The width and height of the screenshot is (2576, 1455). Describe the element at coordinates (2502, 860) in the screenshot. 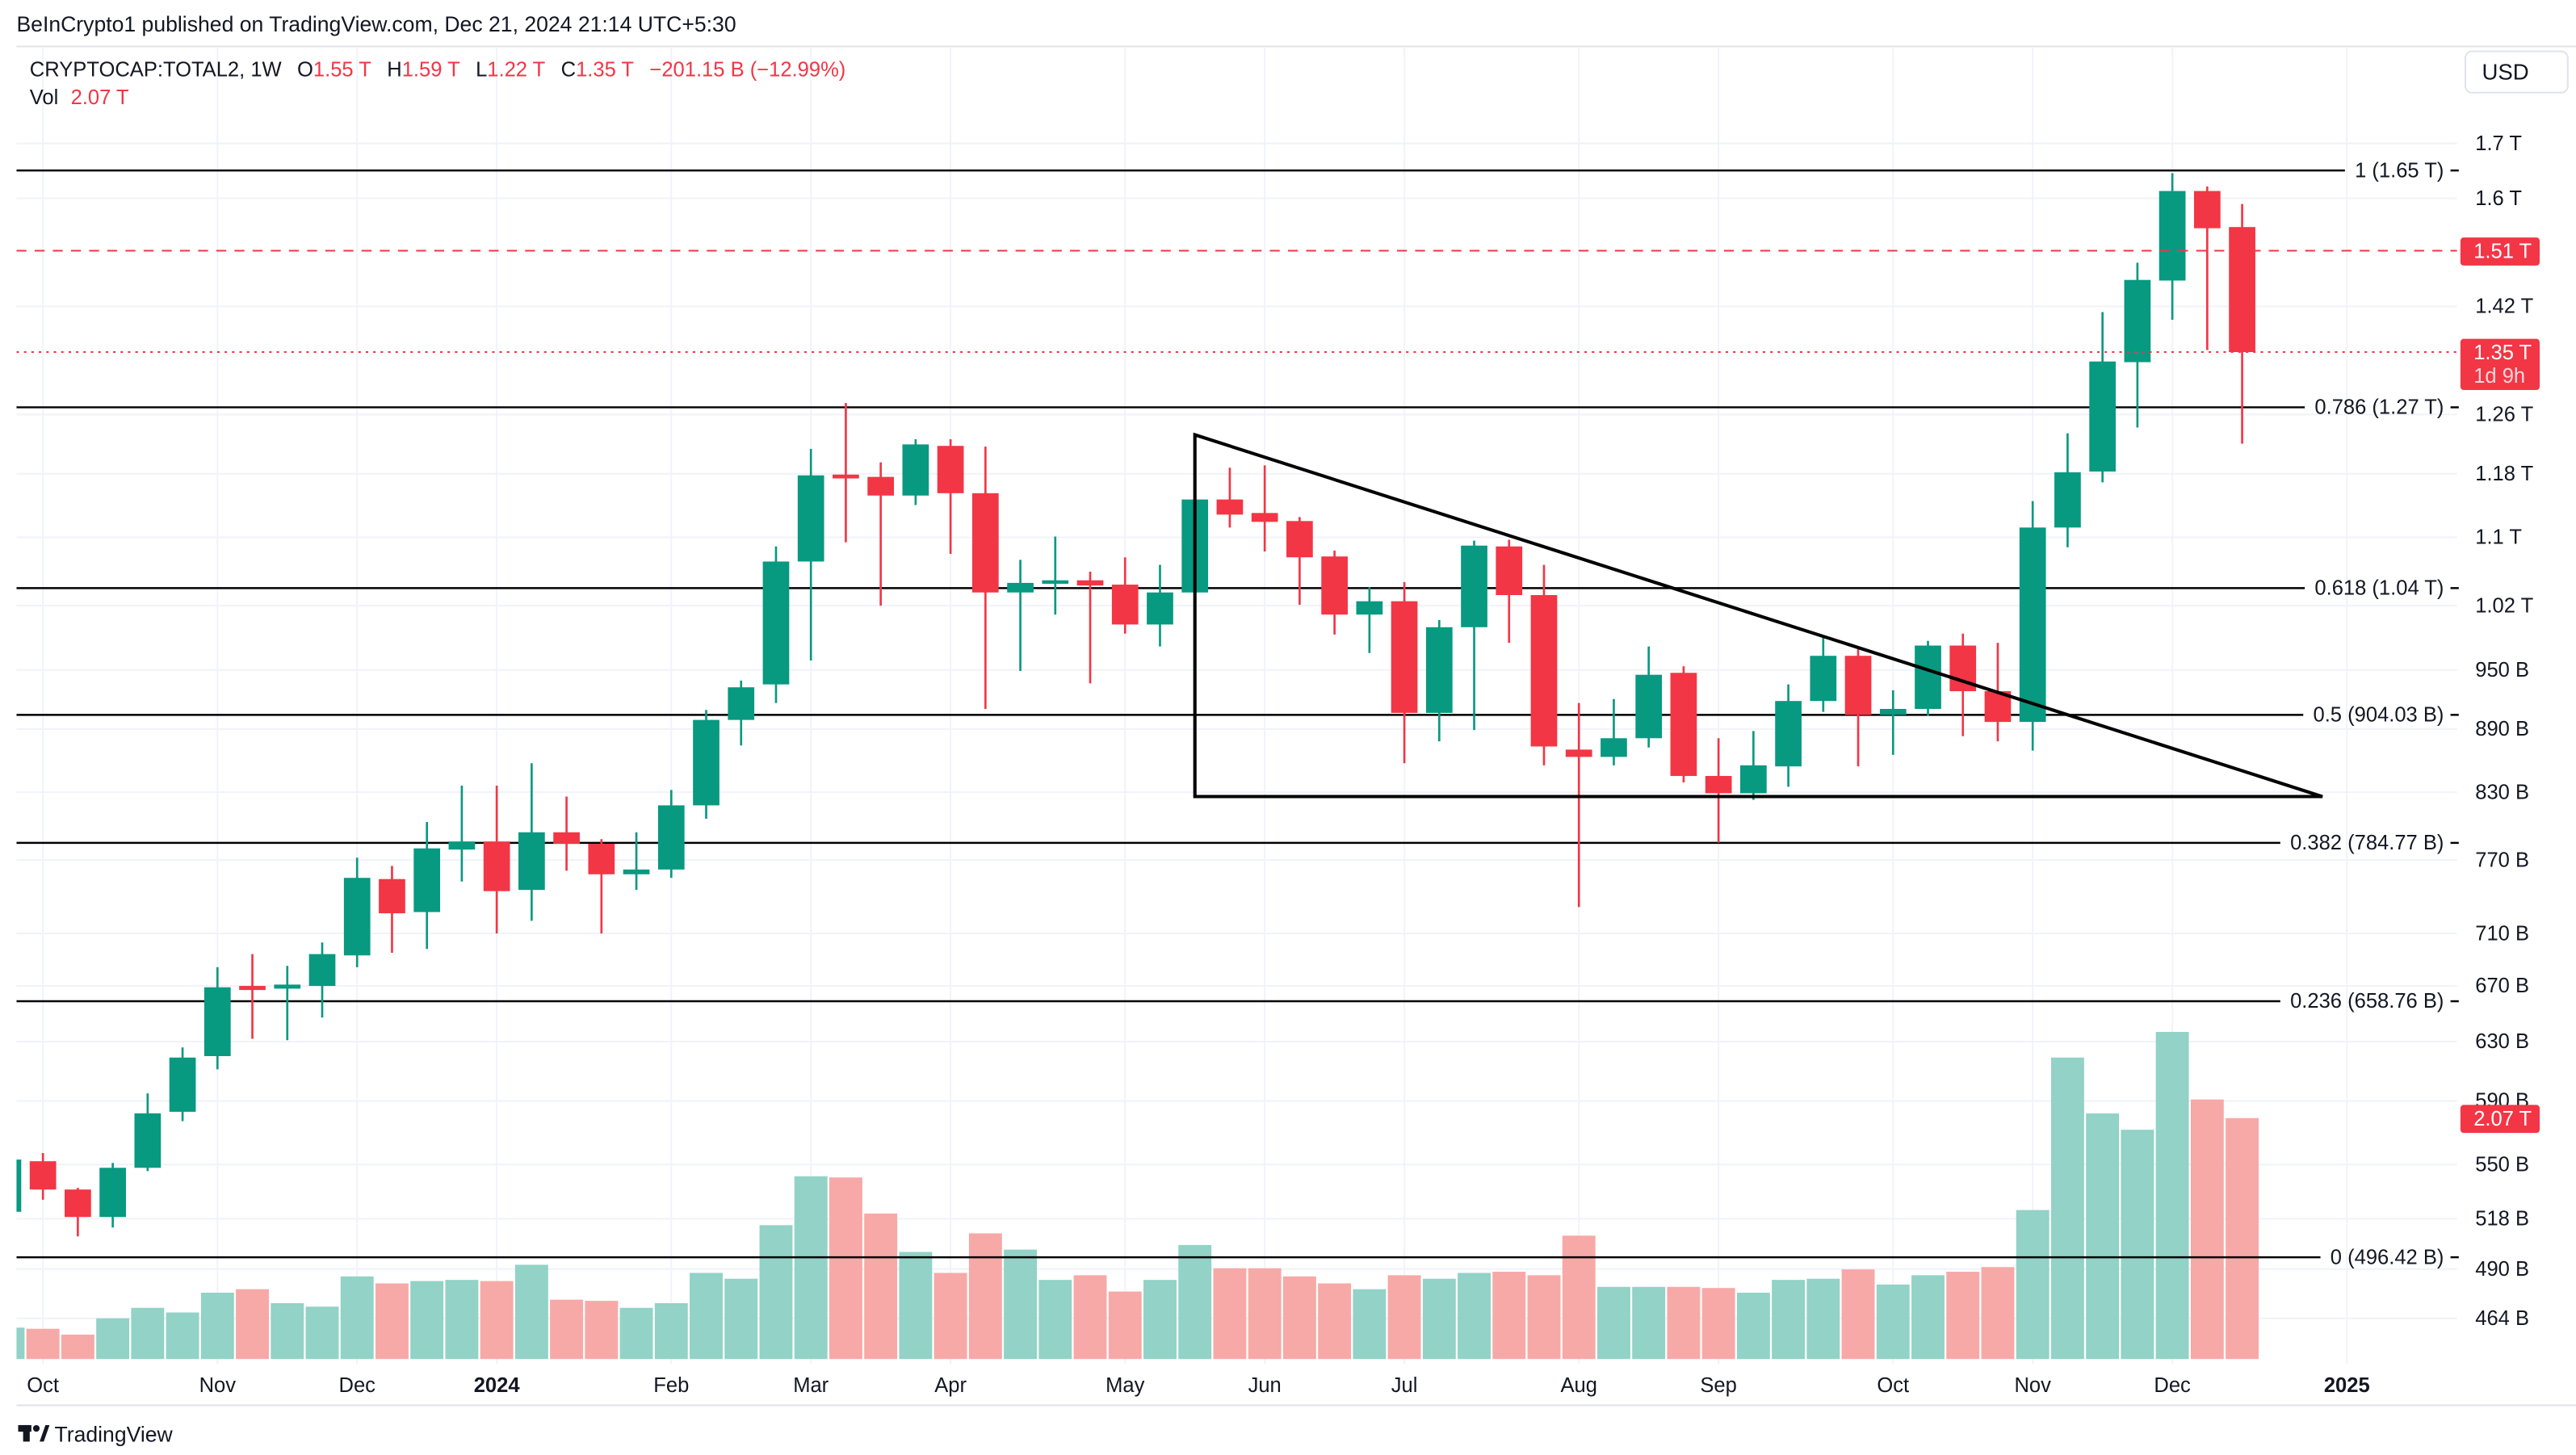

I see `price-tick-label: 770 B` at that location.